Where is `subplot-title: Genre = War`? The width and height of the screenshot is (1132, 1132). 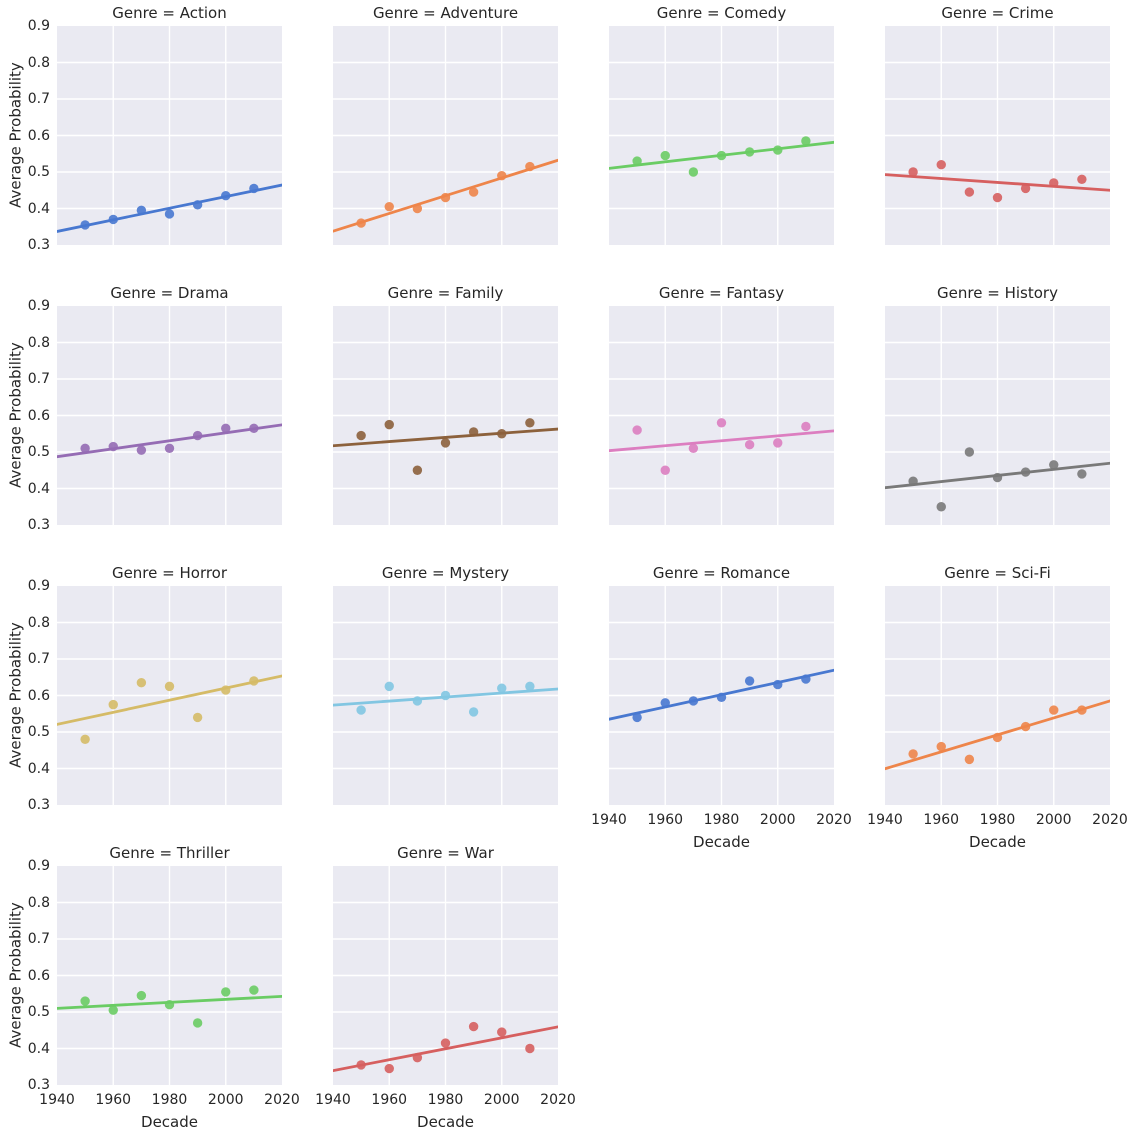 subplot-title: Genre = War is located at coordinates (445, 853).